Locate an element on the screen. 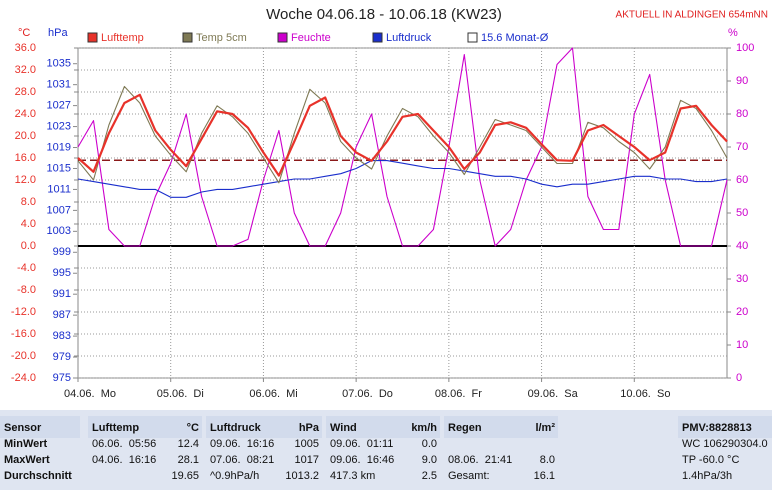 The height and width of the screenshot is (490, 772). y-tick-label: 28.0 is located at coordinates (25, 92).